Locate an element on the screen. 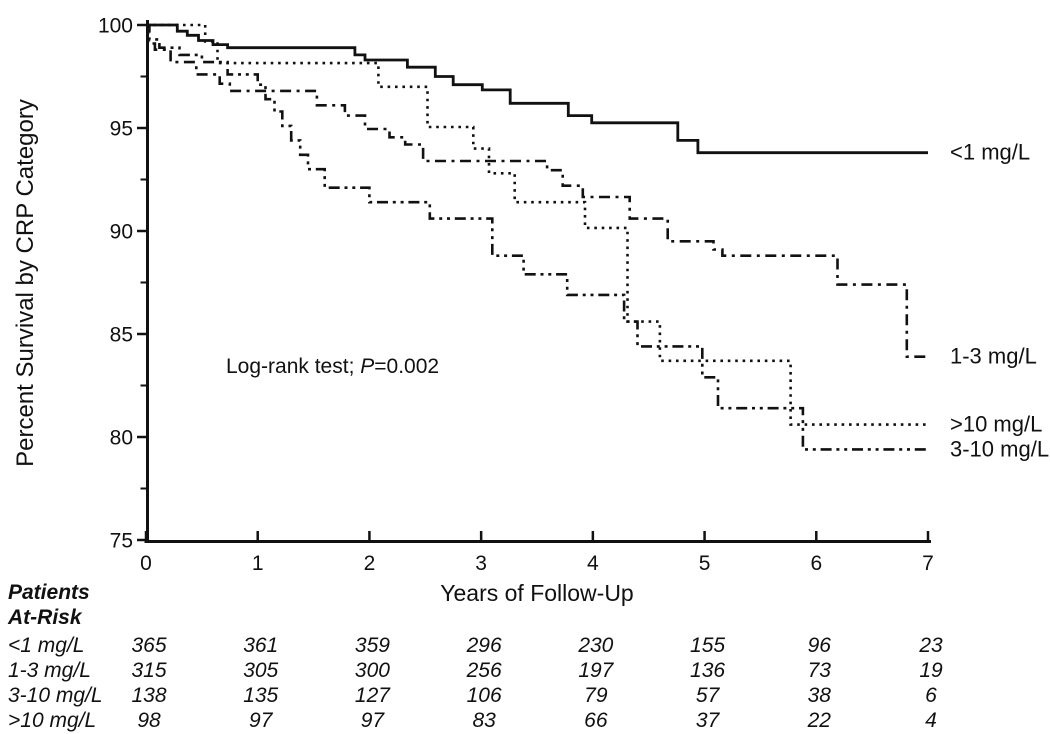 Image resolution: width=1050 pixels, height=734 pixels. risk-row-label-3: 3-10 mg/L is located at coordinates (55, 695).